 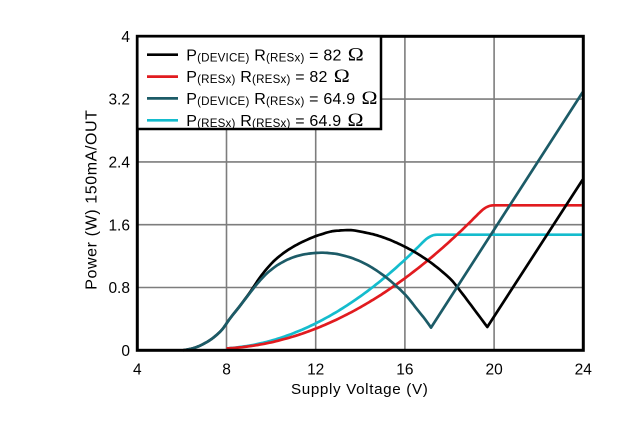 I want to click on svg-text: 24, so click(x=584, y=370).